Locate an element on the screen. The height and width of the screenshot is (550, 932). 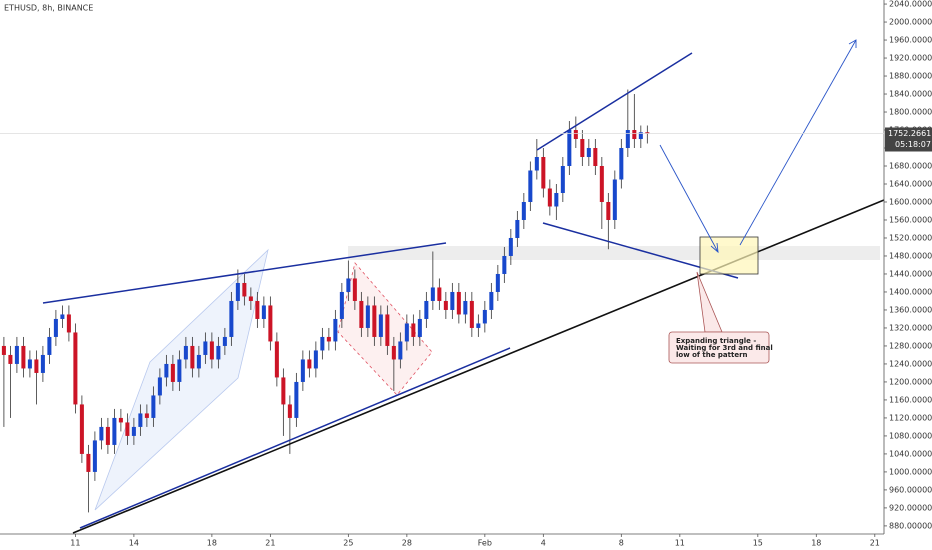
y-tick-label: 1880.000000 is located at coordinates (910, 76).